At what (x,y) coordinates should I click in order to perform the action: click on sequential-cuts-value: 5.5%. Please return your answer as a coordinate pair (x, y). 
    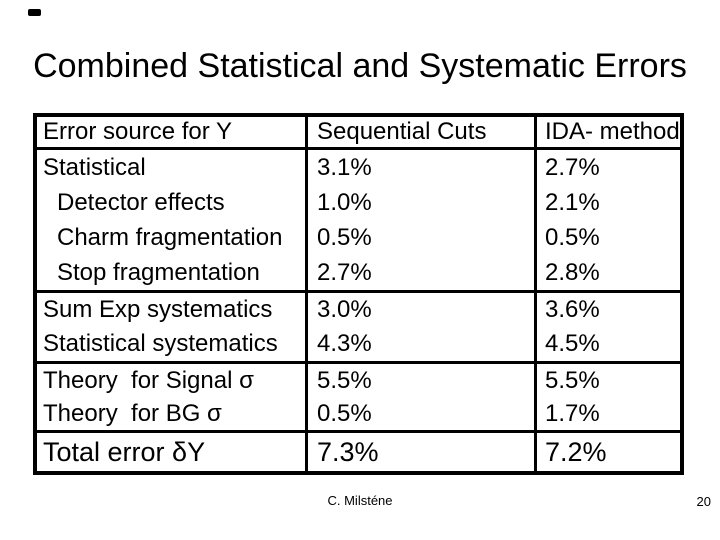
    Looking at the image, I should click on (419, 380).